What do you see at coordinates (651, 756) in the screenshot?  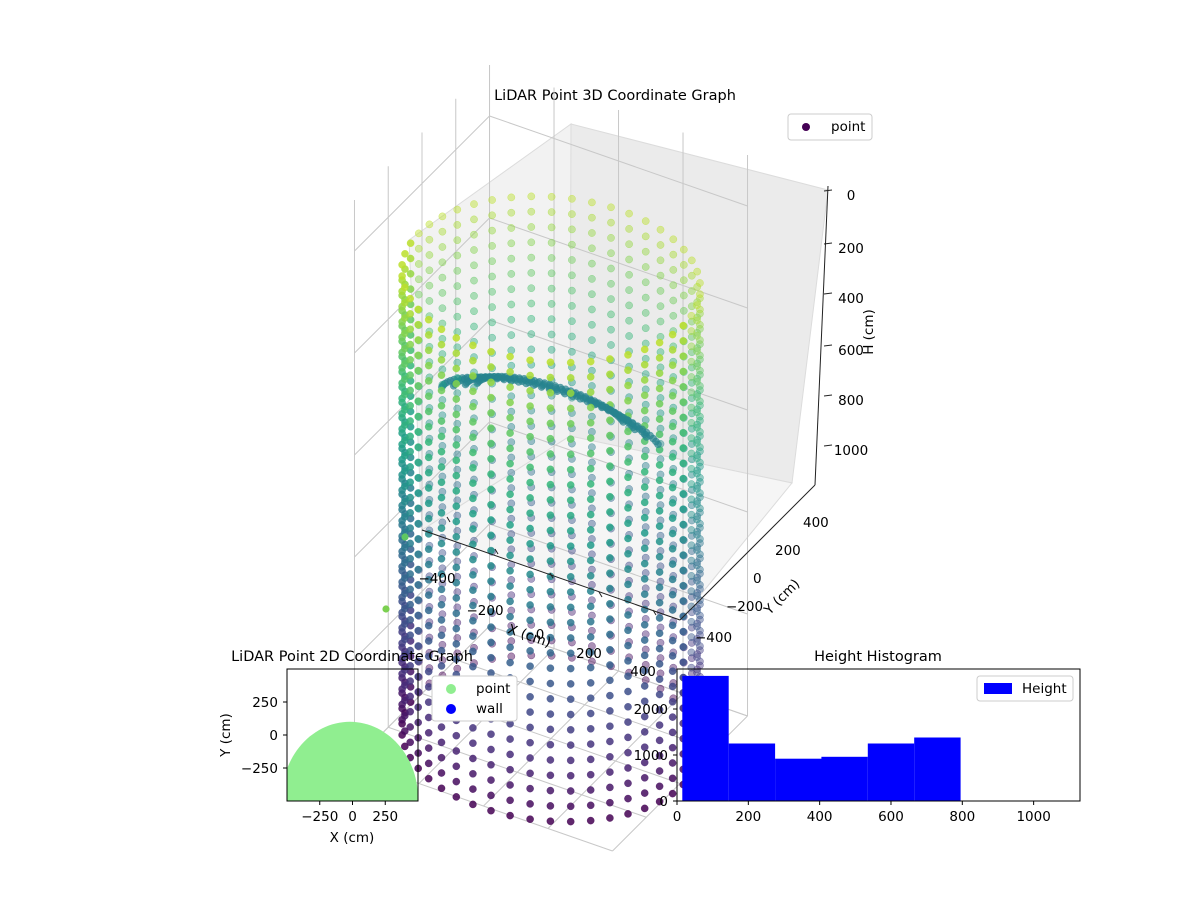 I see `y-tick-label-histogram: 1000` at bounding box center [651, 756].